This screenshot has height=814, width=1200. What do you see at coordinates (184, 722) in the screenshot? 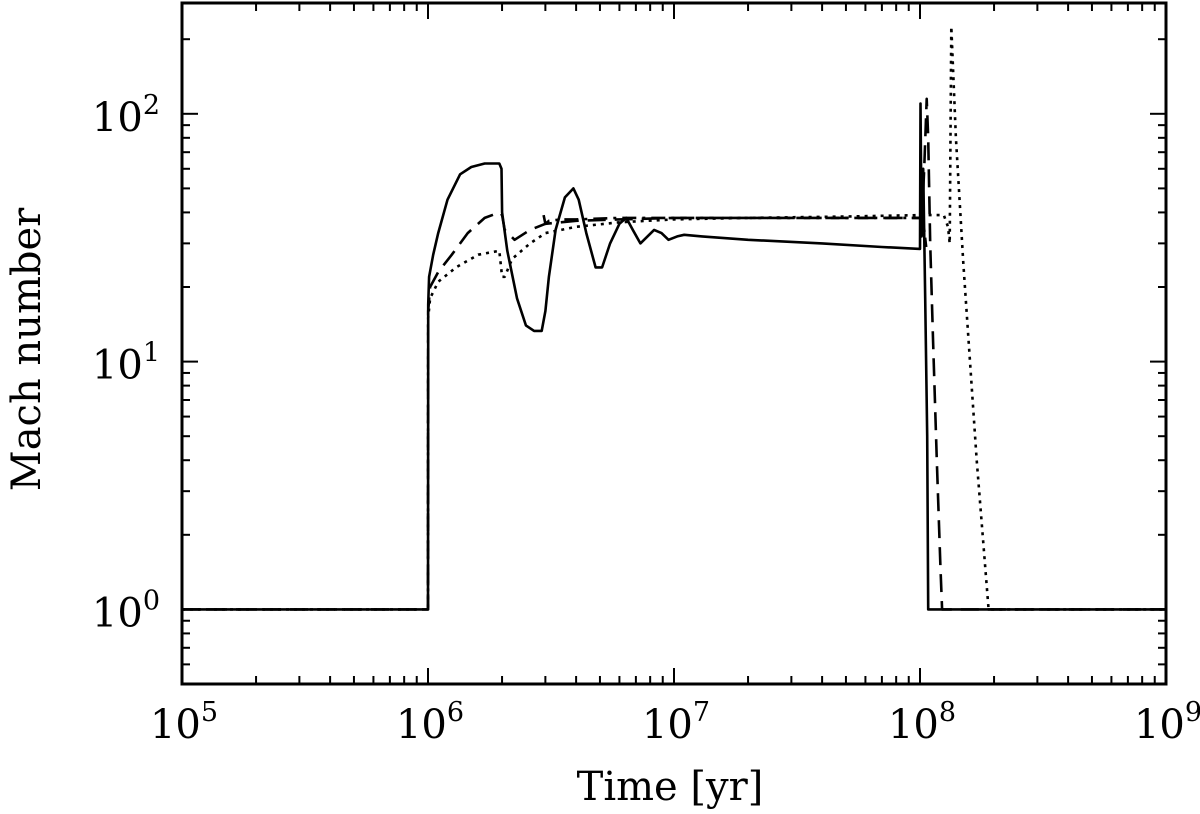
I see `x-tick-label: 105` at bounding box center [184, 722].